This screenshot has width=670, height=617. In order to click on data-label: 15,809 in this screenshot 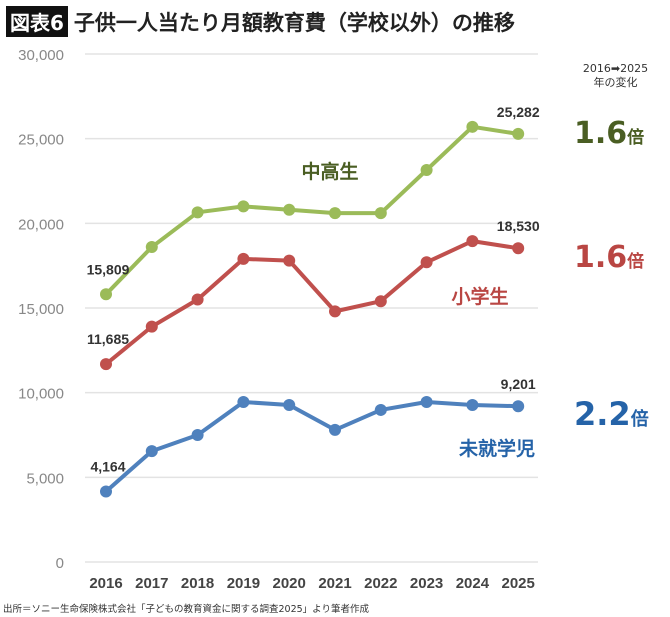, I will do `click(108, 269)`.